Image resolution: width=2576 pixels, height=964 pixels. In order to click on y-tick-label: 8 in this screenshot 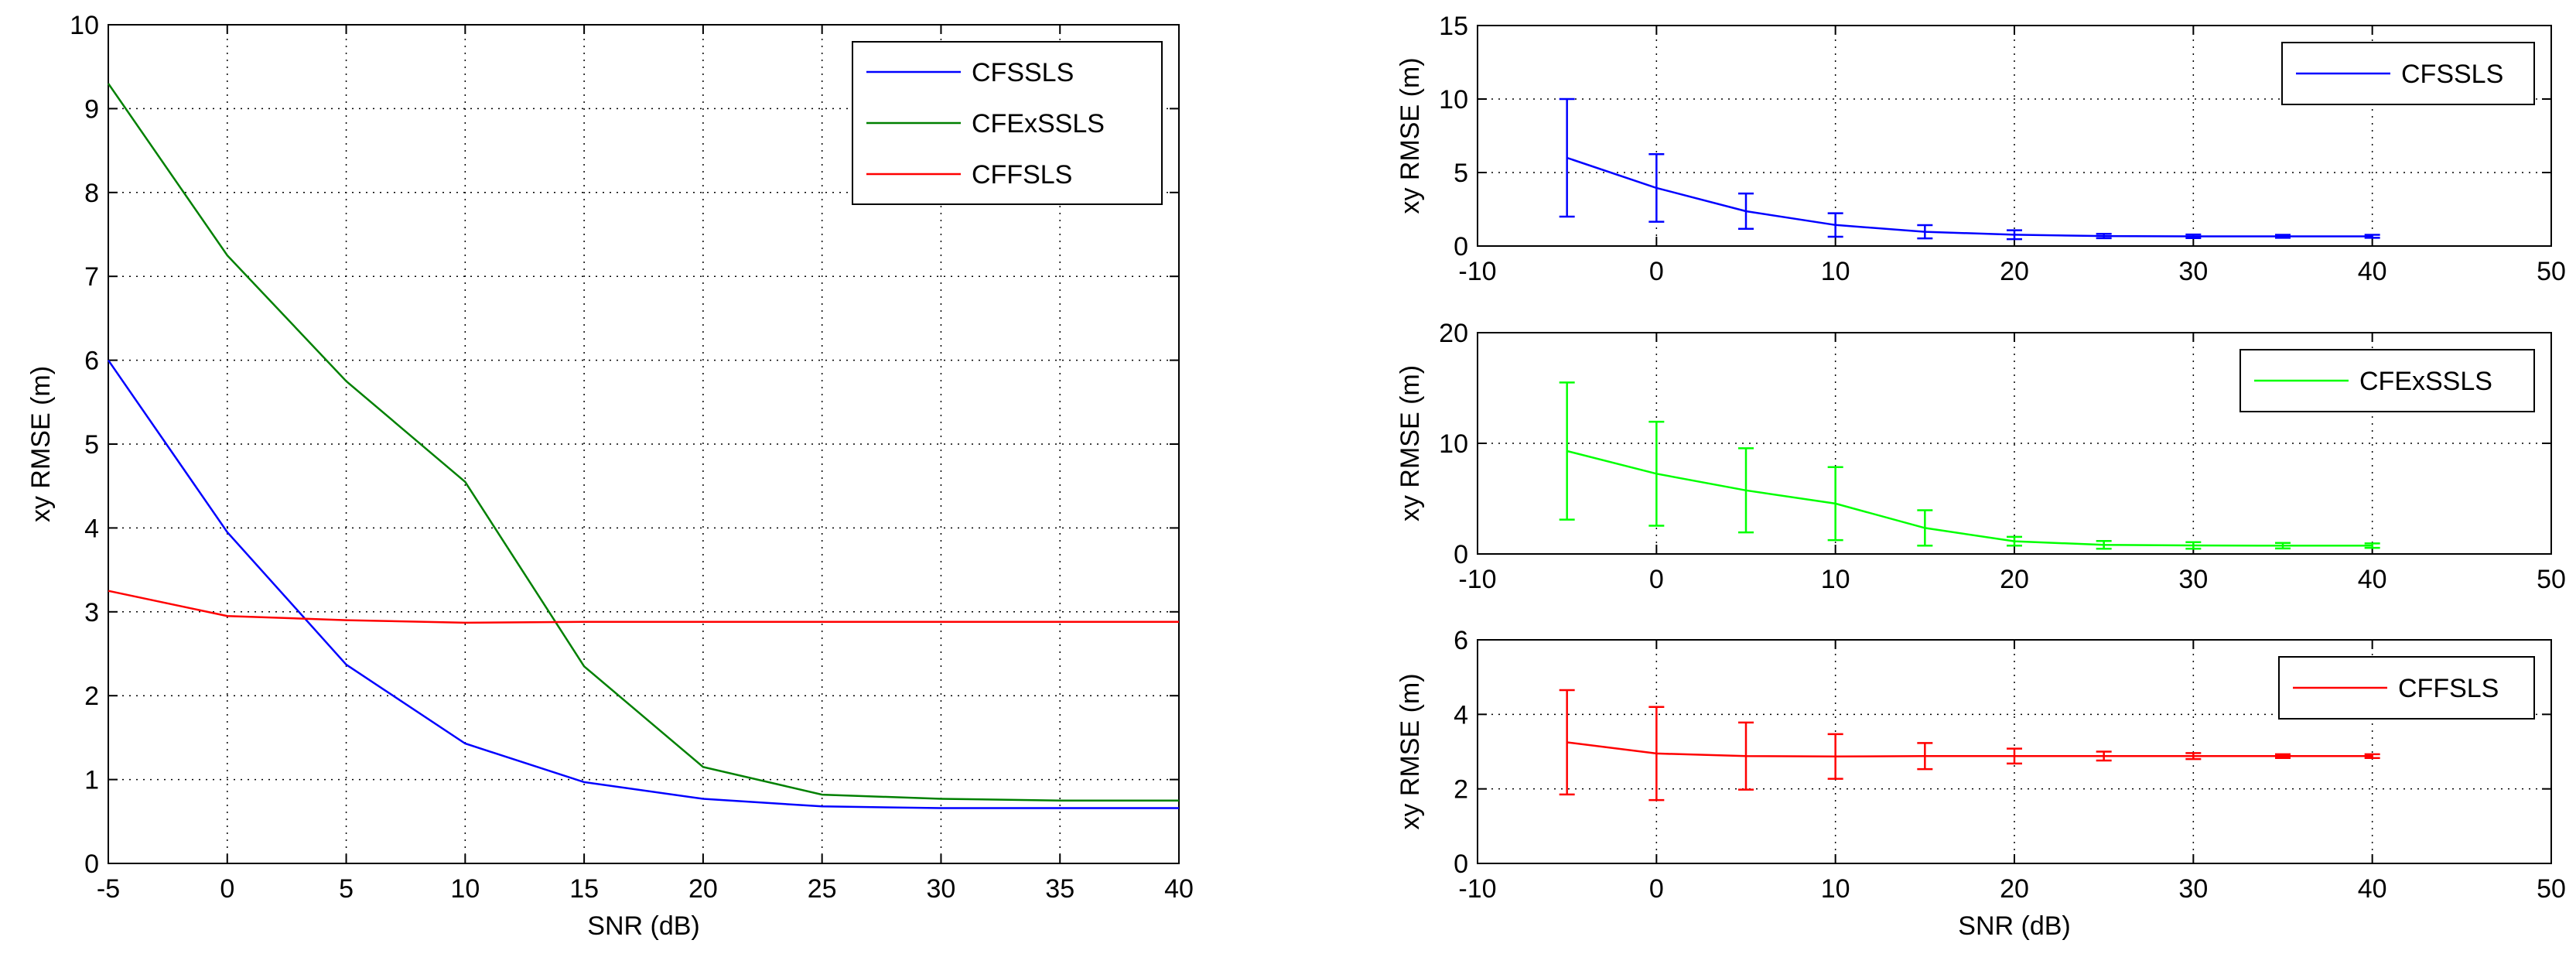, I will do `click(91, 194)`.